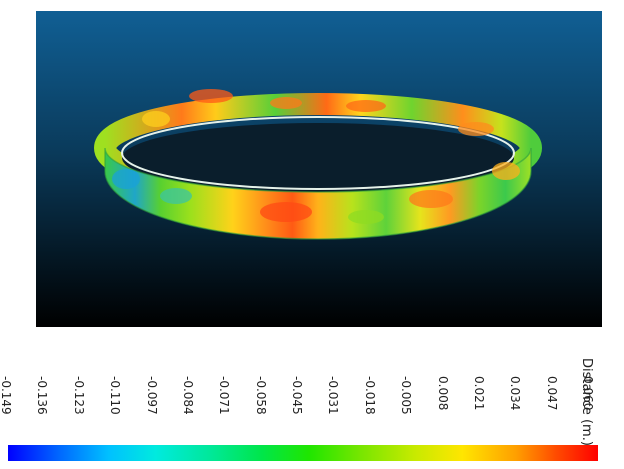 The height and width of the screenshot is (469, 624). Describe the element at coordinates (78, 395) in the screenshot. I see `legend-tick-label: -0.123` at that location.